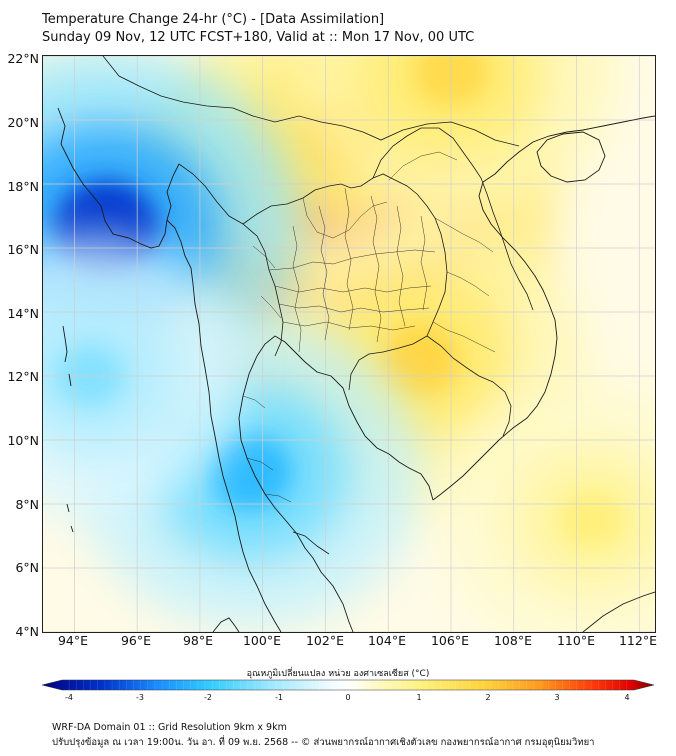 The width and height of the screenshot is (676, 756). I want to click on colorbar-tick-3: 3, so click(557, 697).